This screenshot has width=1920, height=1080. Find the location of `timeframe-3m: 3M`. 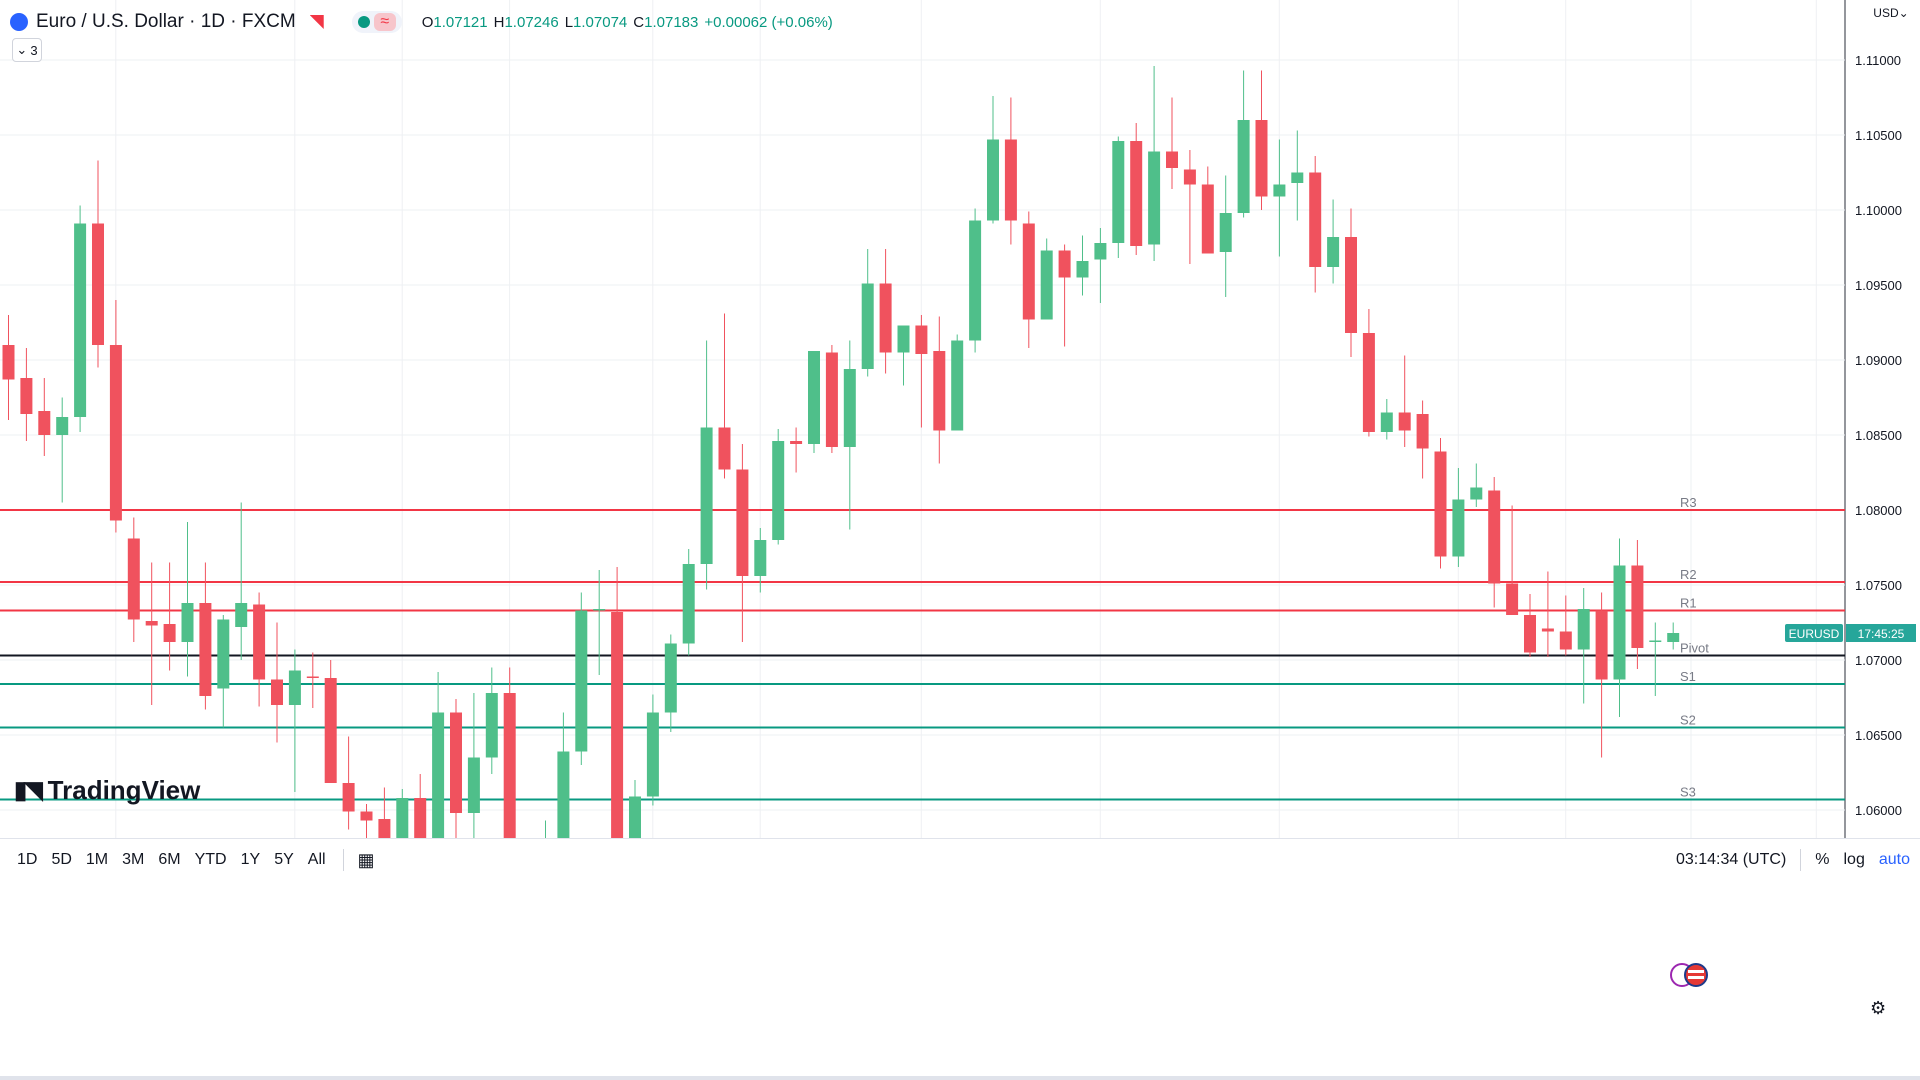

timeframe-3m: 3M is located at coordinates (133, 859).